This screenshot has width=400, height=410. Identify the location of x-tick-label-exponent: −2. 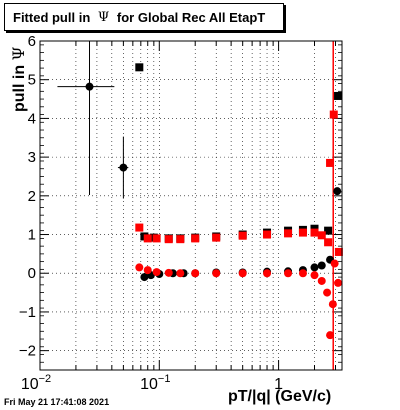
(45, 379).